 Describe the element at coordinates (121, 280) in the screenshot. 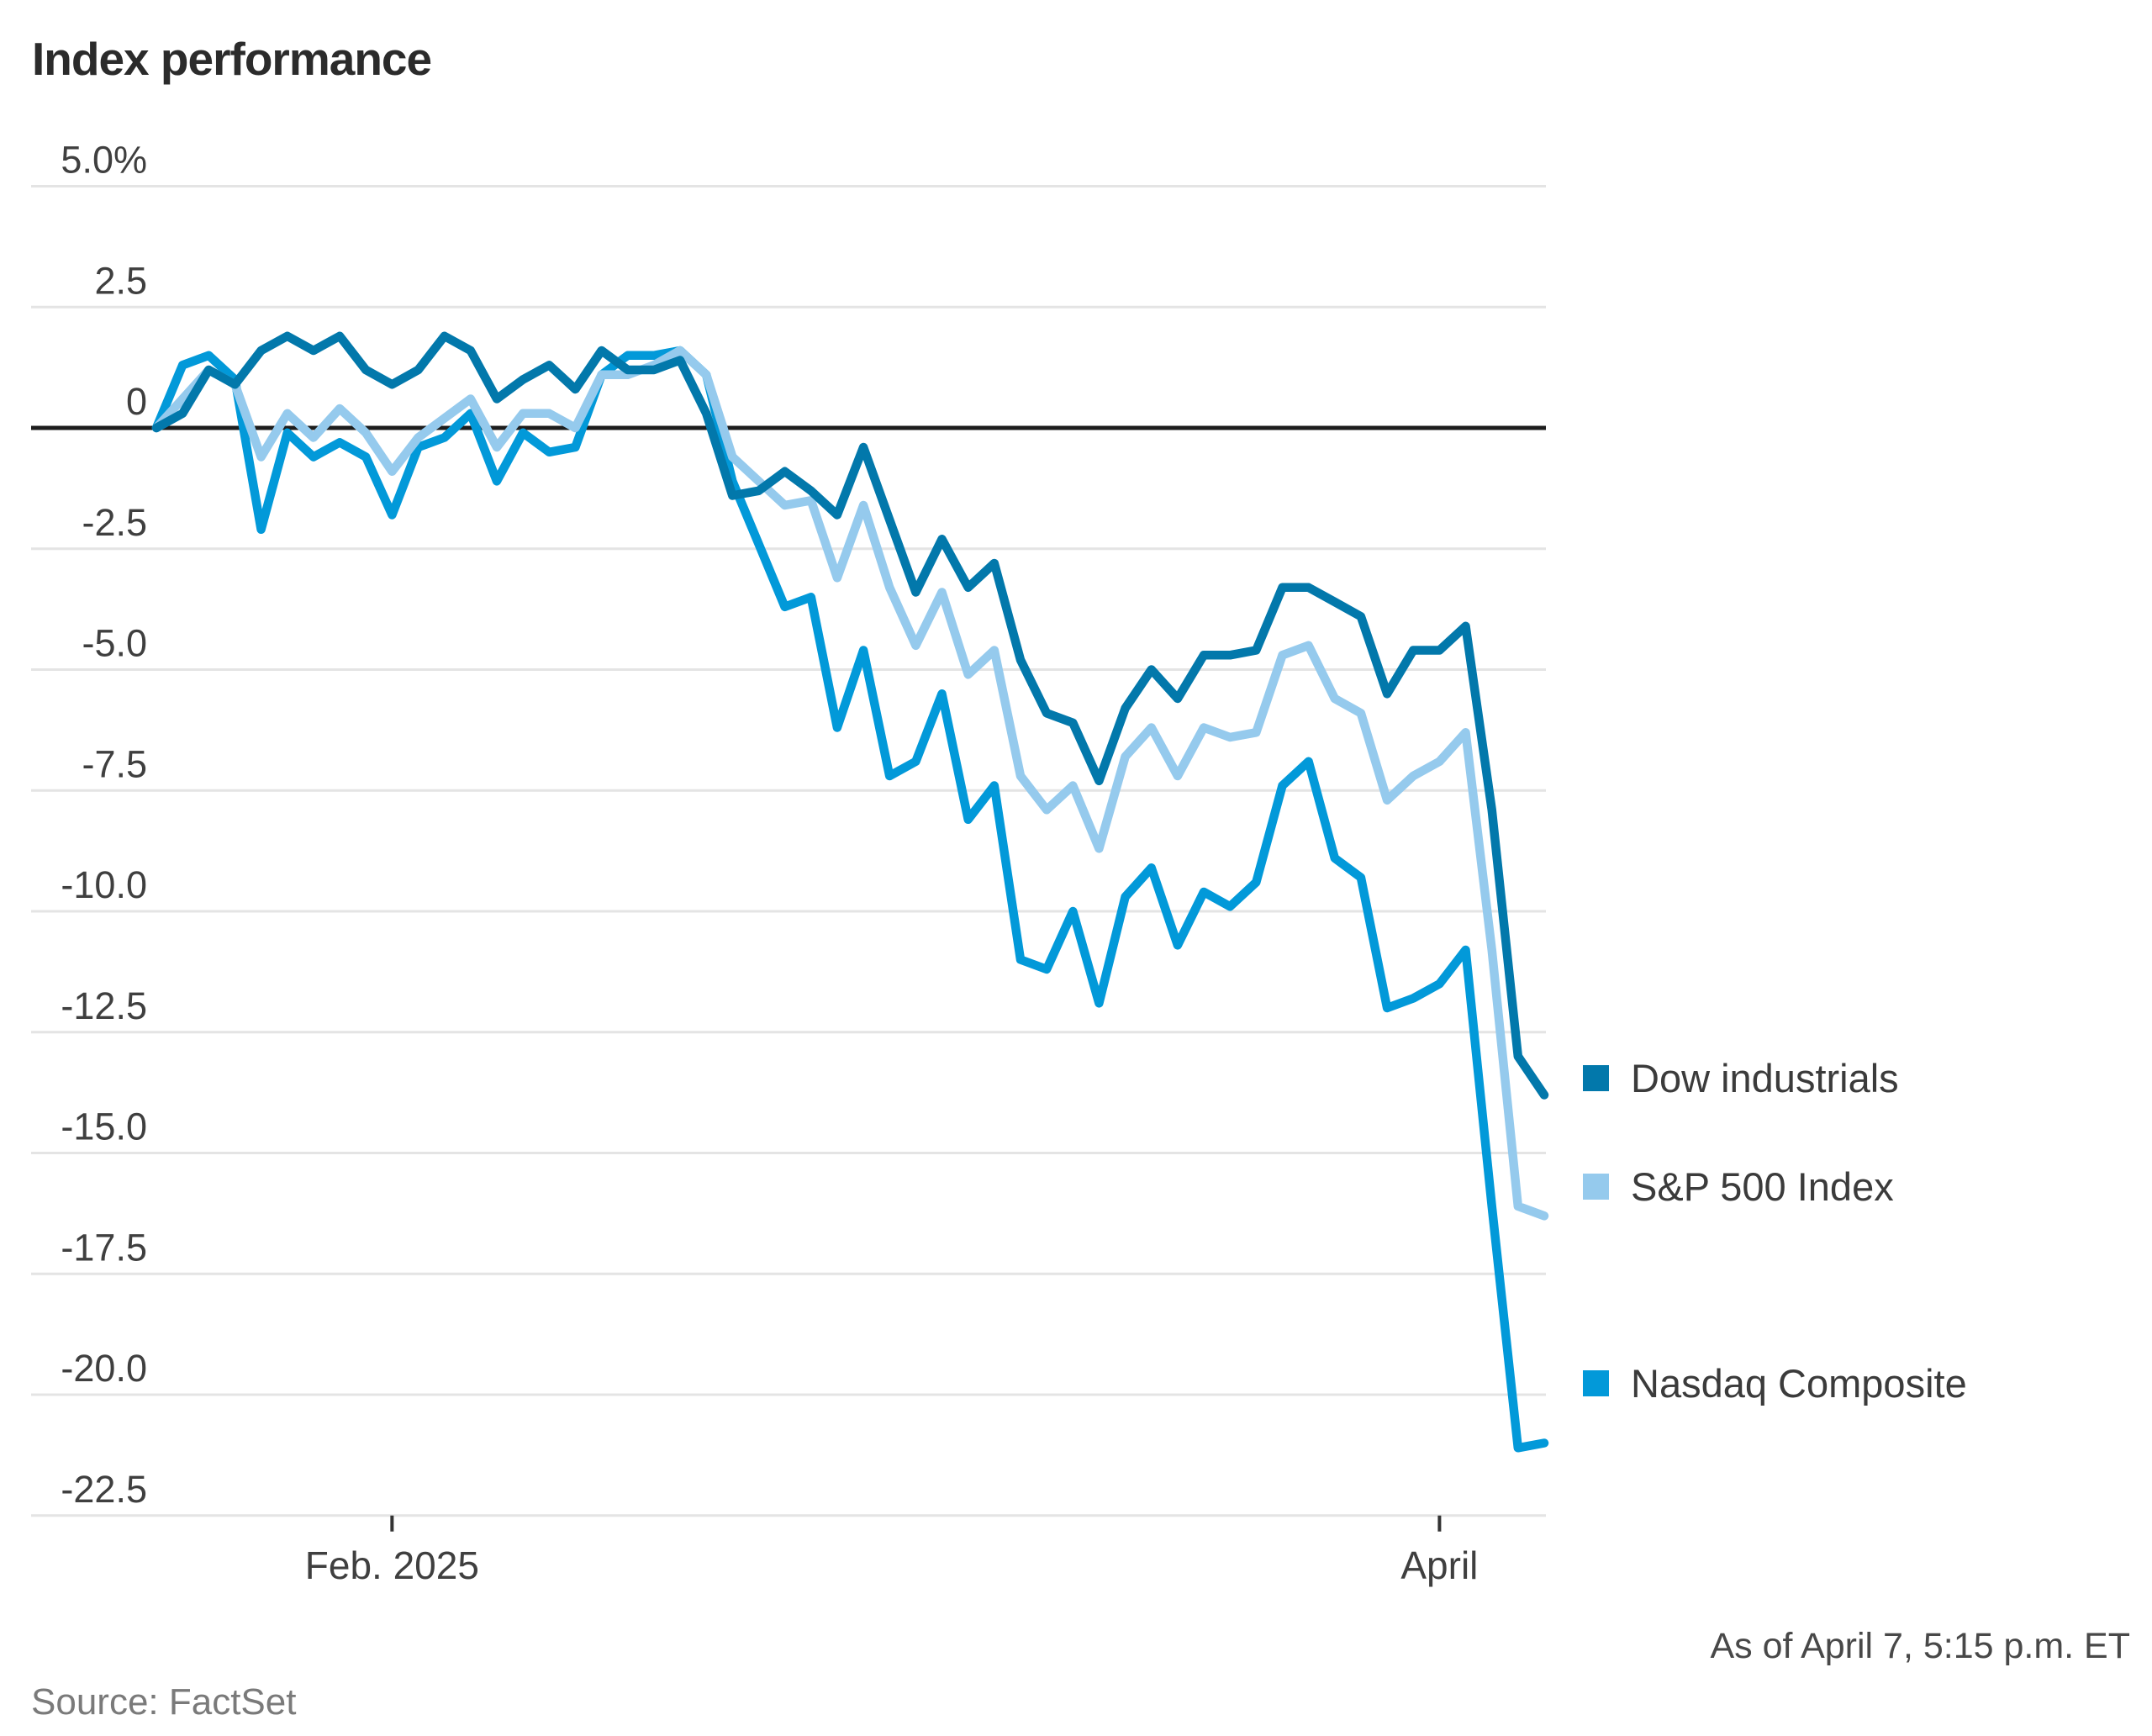

I see `y-axis-label: 2.5` at that location.